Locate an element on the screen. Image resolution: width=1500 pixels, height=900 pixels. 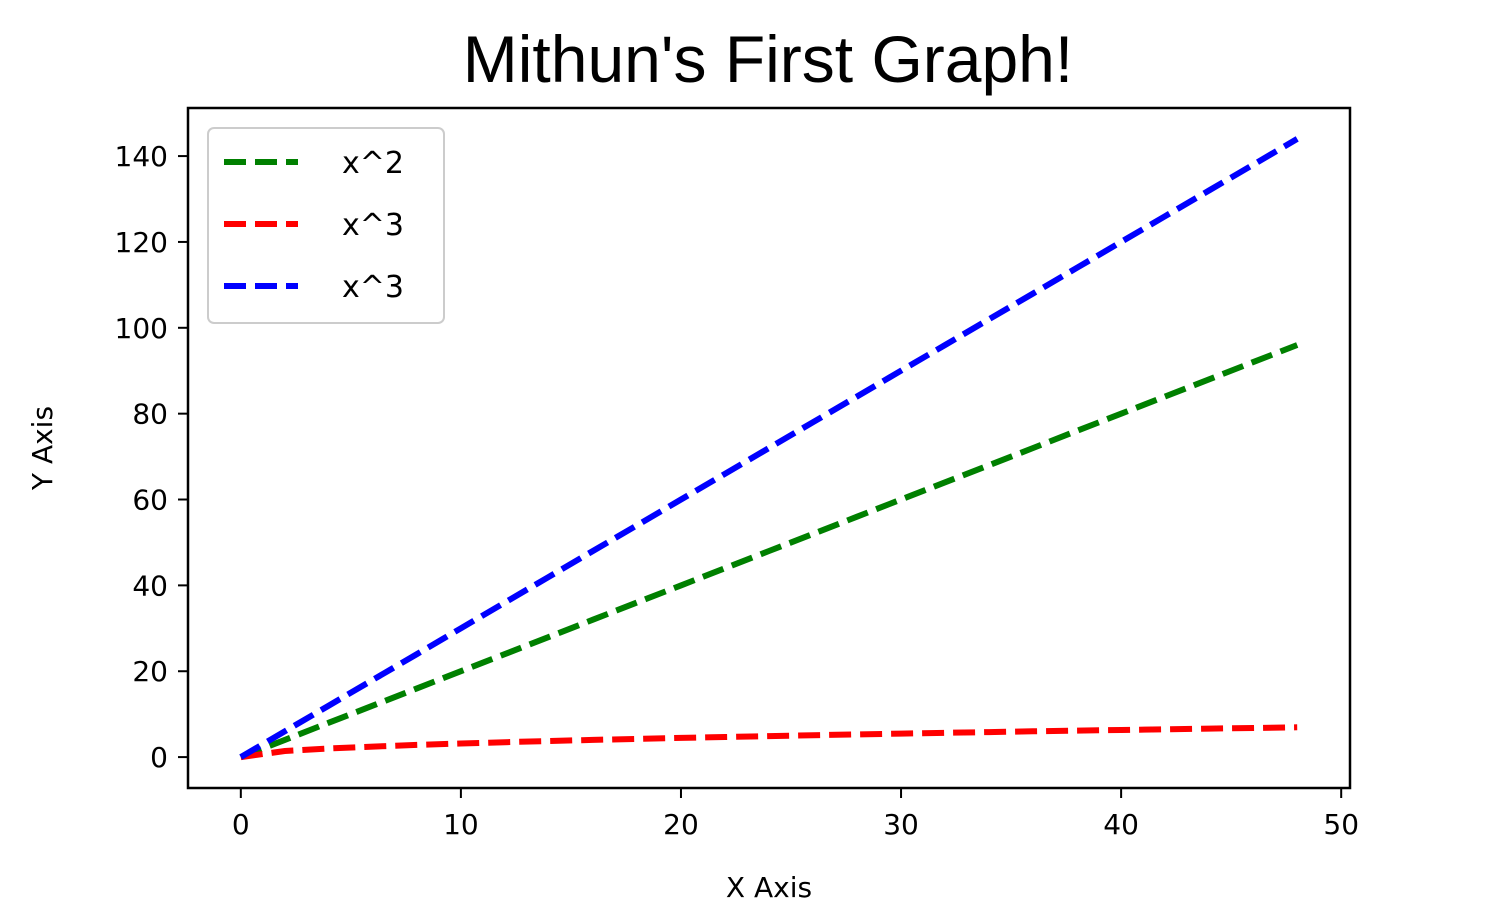
x-tick-label: 20 is located at coordinates (681, 824).